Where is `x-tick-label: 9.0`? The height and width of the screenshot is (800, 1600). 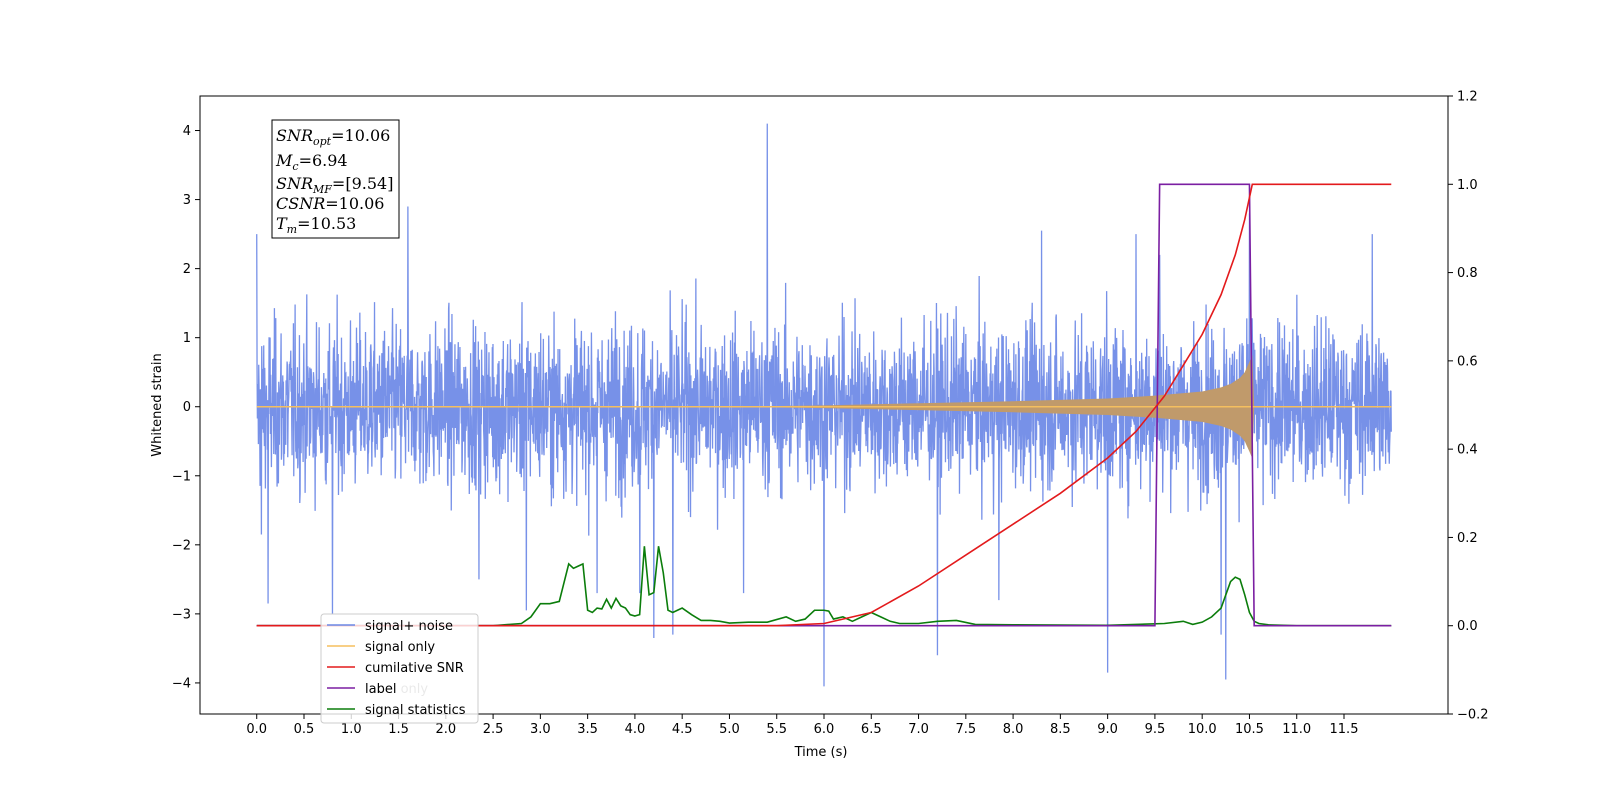 x-tick-label: 9.0 is located at coordinates (1107, 729).